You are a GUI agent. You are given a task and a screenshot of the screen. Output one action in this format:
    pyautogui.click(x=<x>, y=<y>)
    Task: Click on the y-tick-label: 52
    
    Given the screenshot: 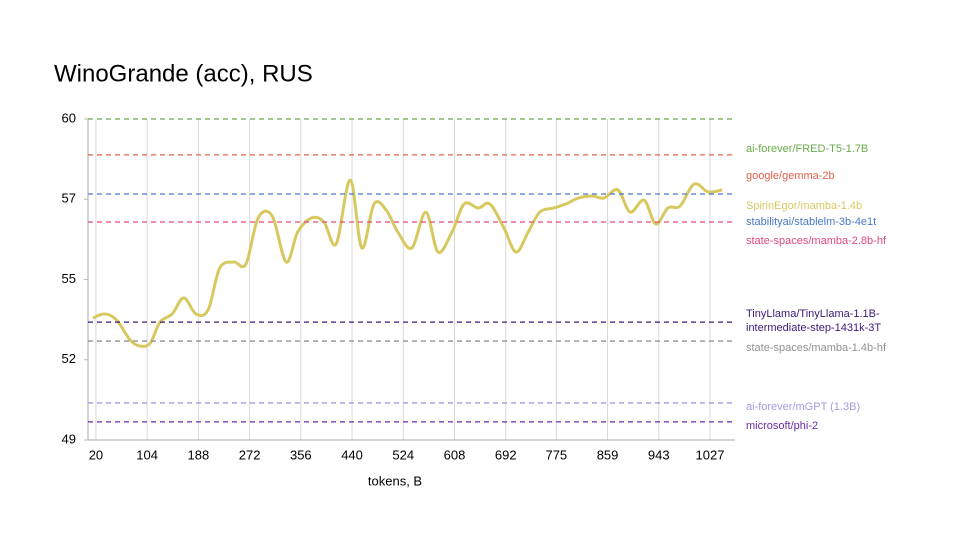 What is the action you would take?
    pyautogui.click(x=69, y=358)
    